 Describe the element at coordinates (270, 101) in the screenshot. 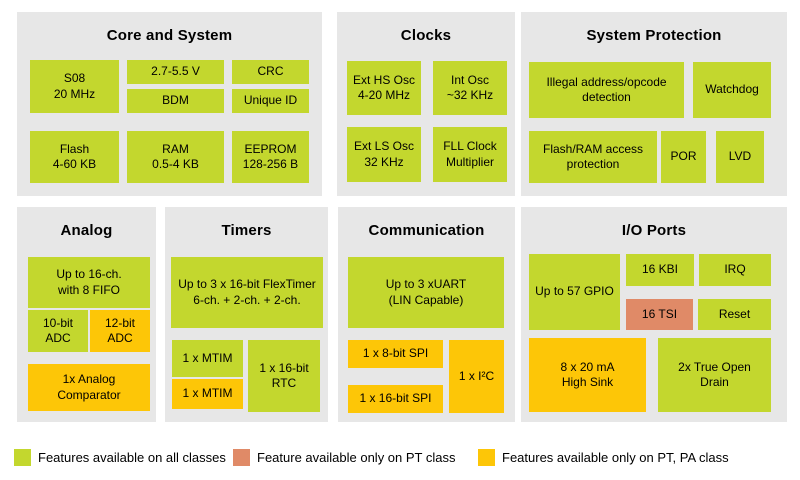

I see `block-unique-id: Unique ID` at that location.